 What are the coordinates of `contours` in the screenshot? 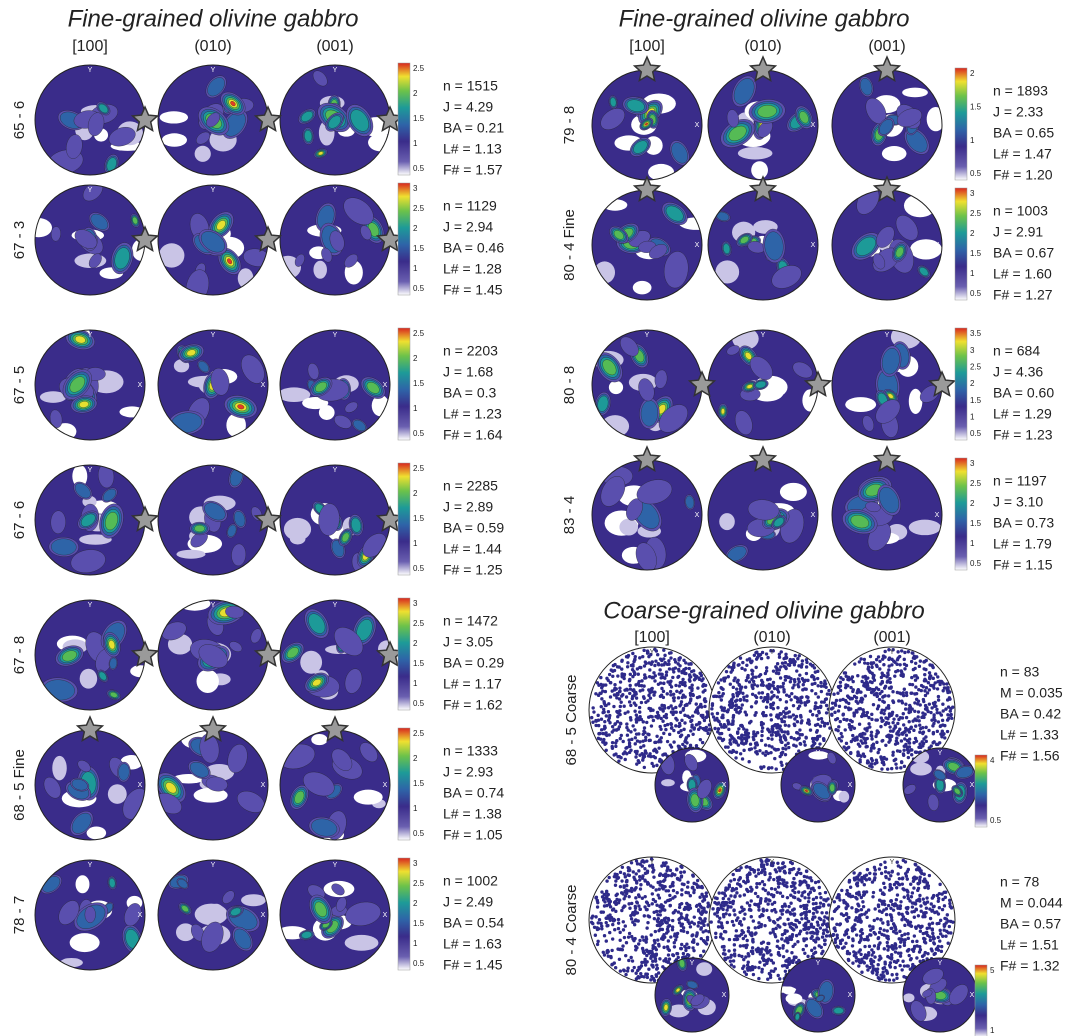 It's located at (887, 515).